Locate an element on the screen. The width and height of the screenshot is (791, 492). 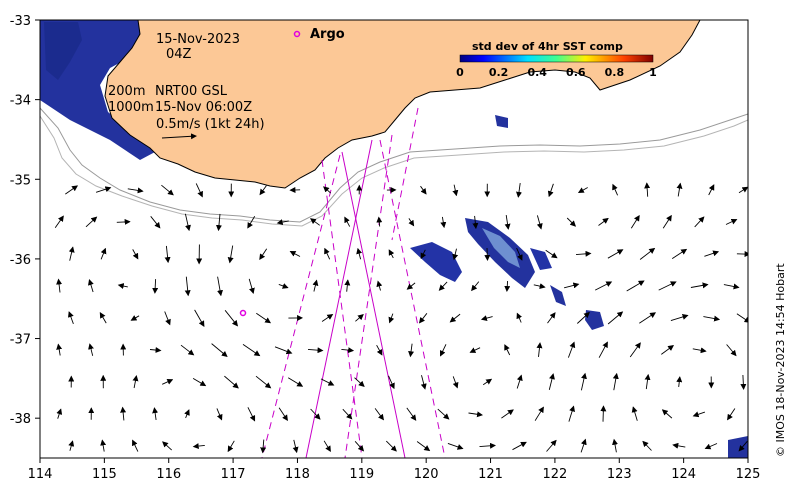
y-tick-label: -36 is located at coordinates (20, 260).